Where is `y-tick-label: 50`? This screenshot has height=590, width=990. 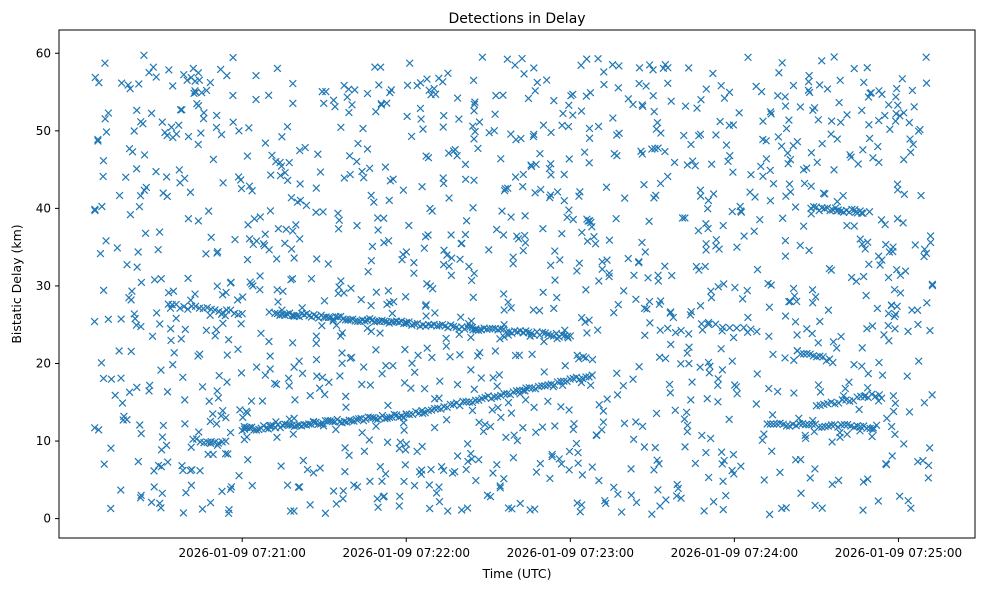
y-tick-label: 50 is located at coordinates (43, 131).